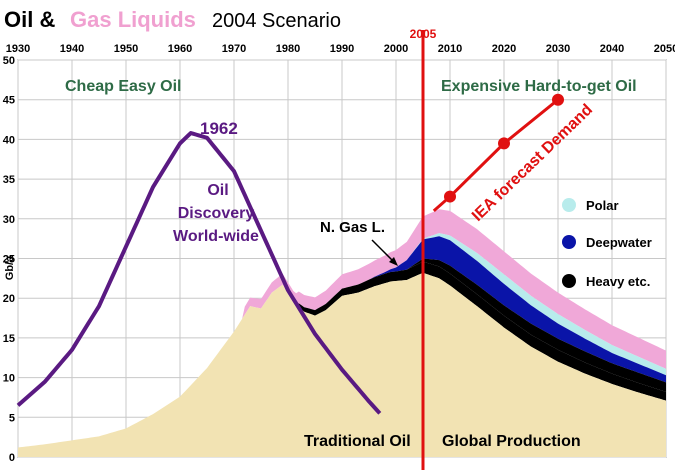  What do you see at coordinates (396, 49) in the screenshot?
I see `x-tick-2000: 2000` at bounding box center [396, 49].